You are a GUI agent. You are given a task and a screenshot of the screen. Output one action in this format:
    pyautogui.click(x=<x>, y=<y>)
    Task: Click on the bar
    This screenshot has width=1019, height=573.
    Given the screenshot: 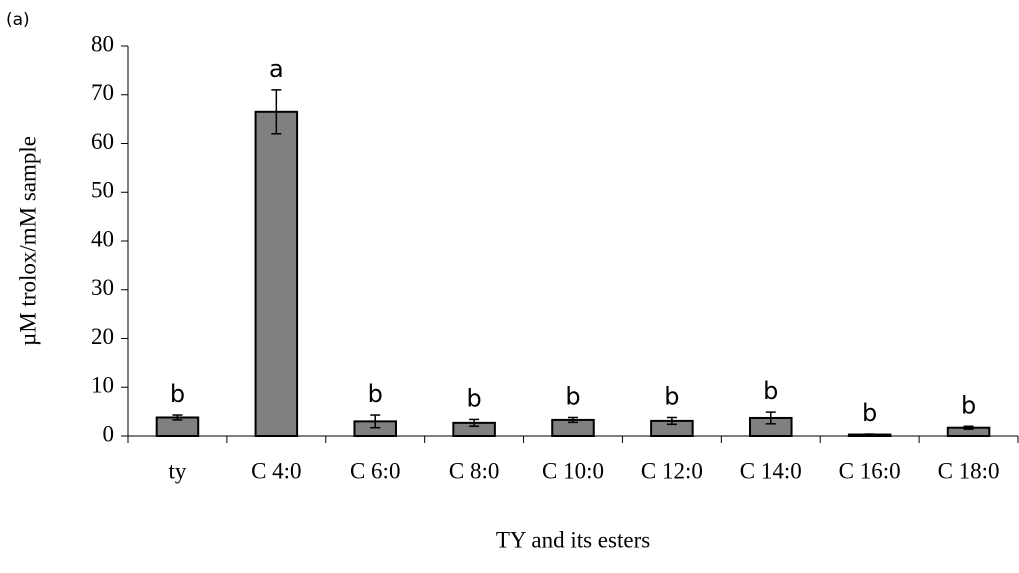 What is the action you would take?
    pyautogui.click(x=276, y=273)
    